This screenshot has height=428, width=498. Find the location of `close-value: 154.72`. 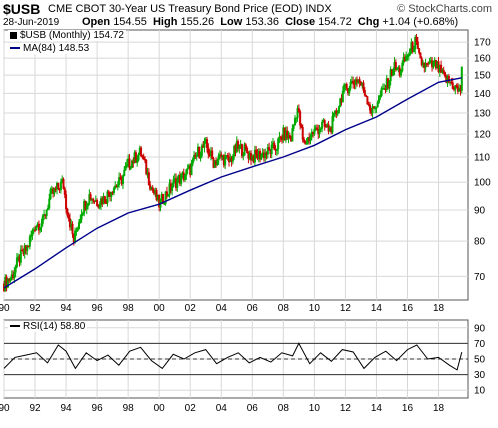

close-value: 154.72 is located at coordinates (335, 22).